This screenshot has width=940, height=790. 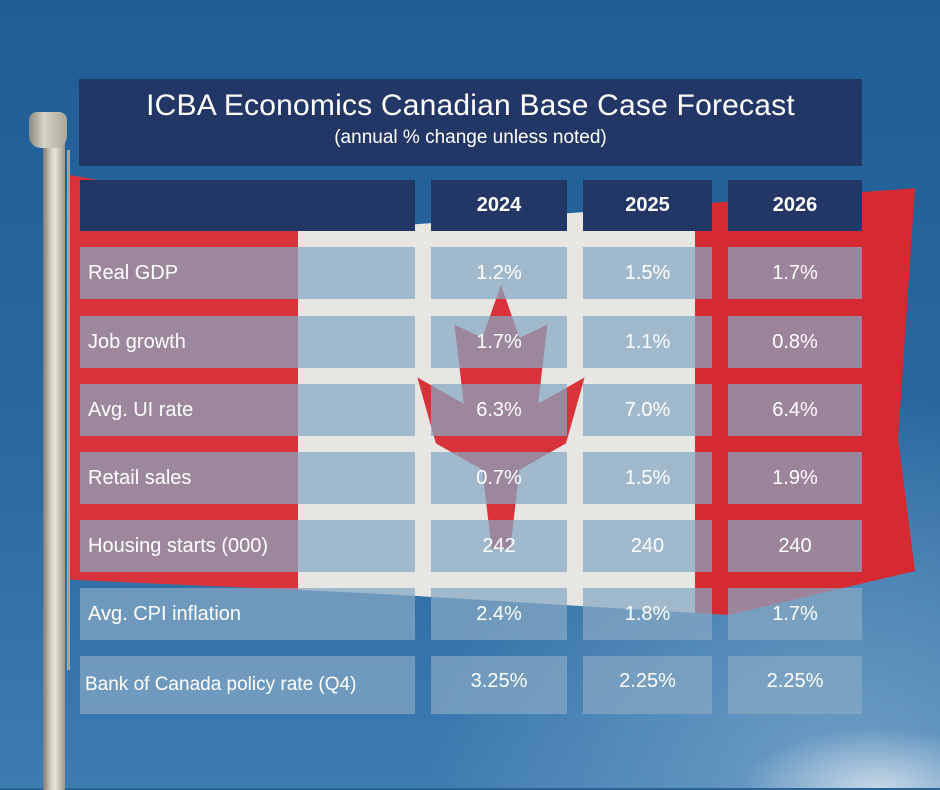 I want to click on table-cell: 2.4%, so click(x=499, y=614).